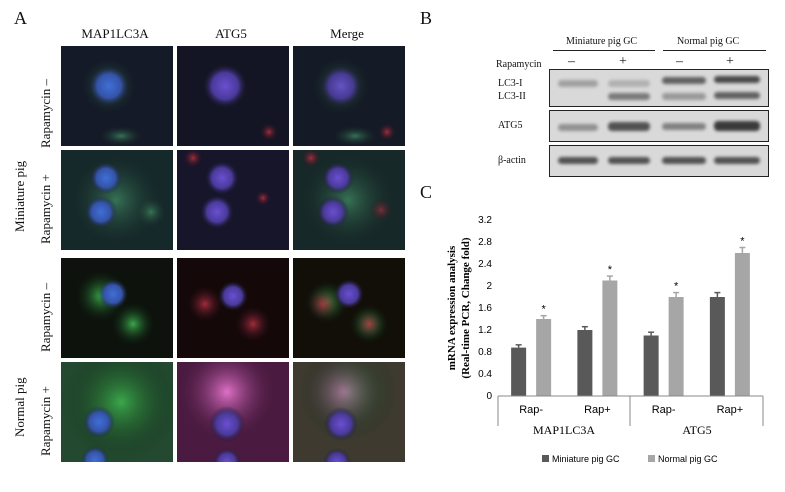 The height and width of the screenshot is (492, 785). Describe the element at coordinates (117, 412) in the screenshot. I see `micrograph-normal-plus-lc3-image` at that location.